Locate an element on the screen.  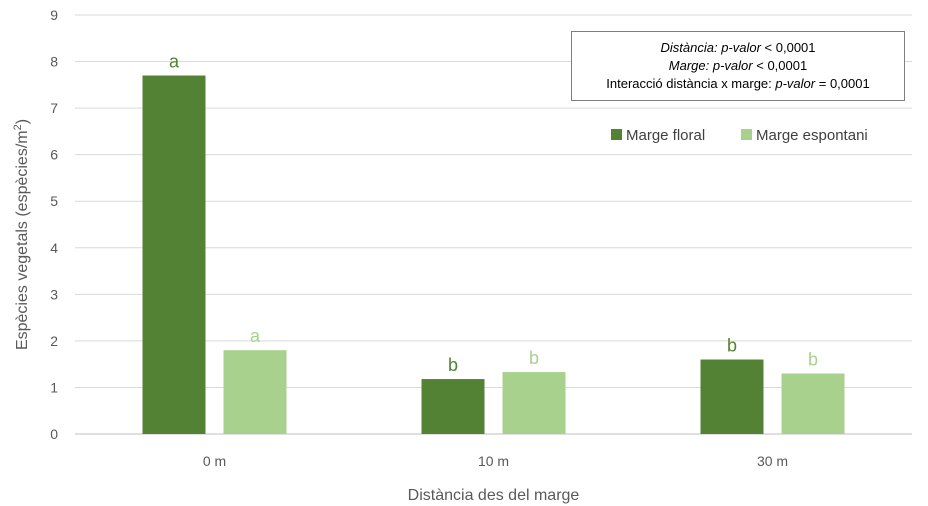
stats-margin-pvalue-label: p-valor is located at coordinates (732, 65).